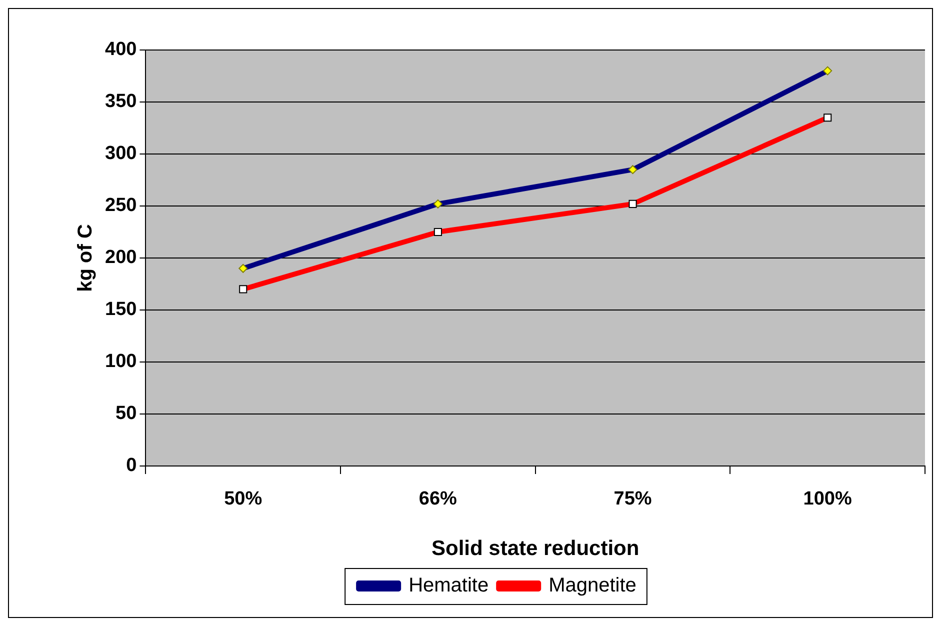 The image size is (943, 620). Describe the element at coordinates (121, 257) in the screenshot. I see `y-tick-label: 200` at that location.